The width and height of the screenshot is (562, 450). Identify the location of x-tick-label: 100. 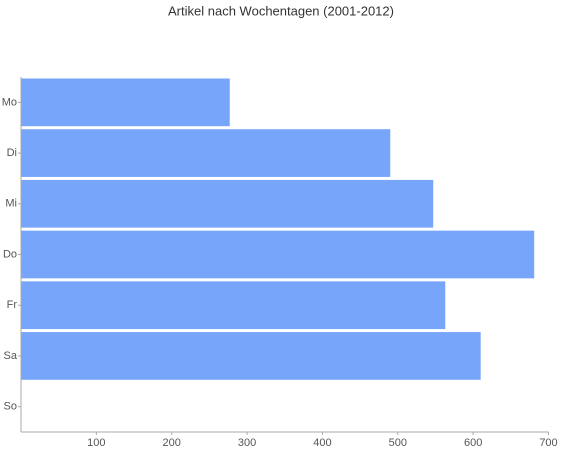
(96, 443).